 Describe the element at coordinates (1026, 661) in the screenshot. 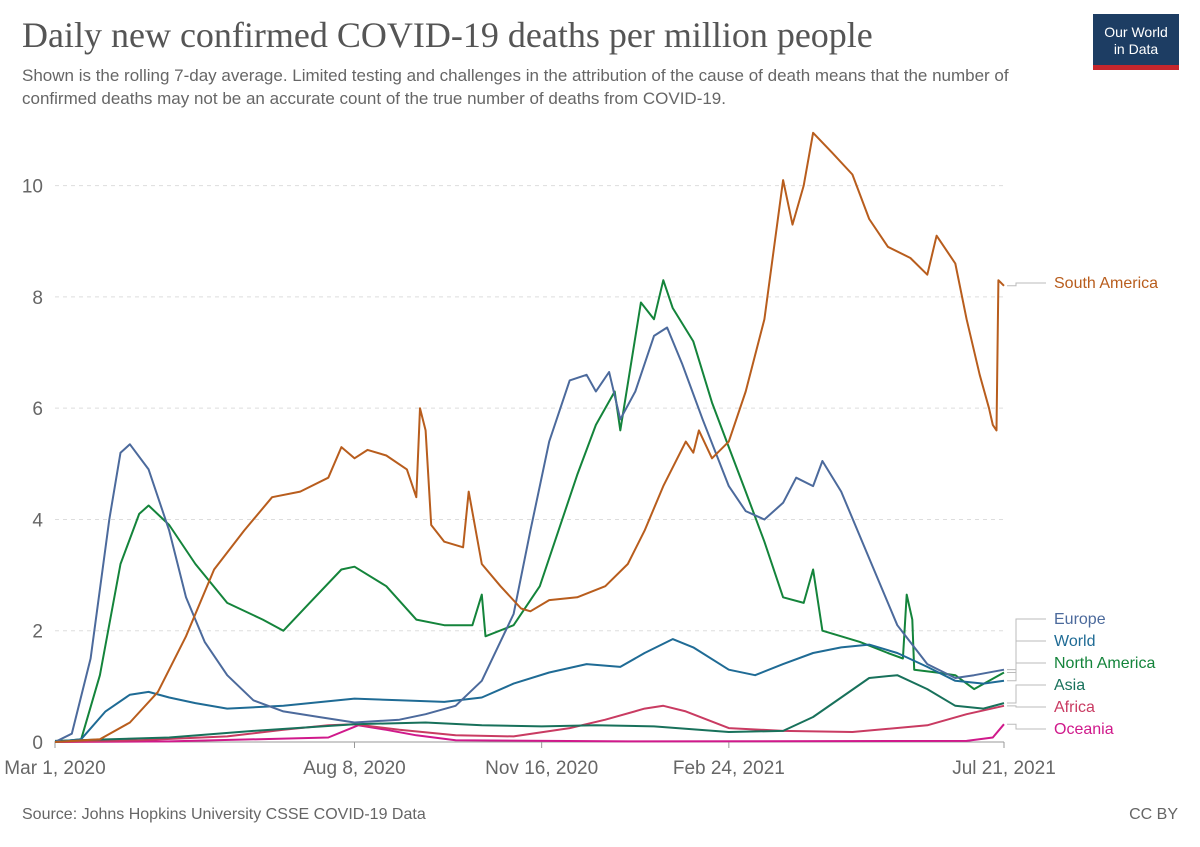

I see `label-connector-world` at that location.